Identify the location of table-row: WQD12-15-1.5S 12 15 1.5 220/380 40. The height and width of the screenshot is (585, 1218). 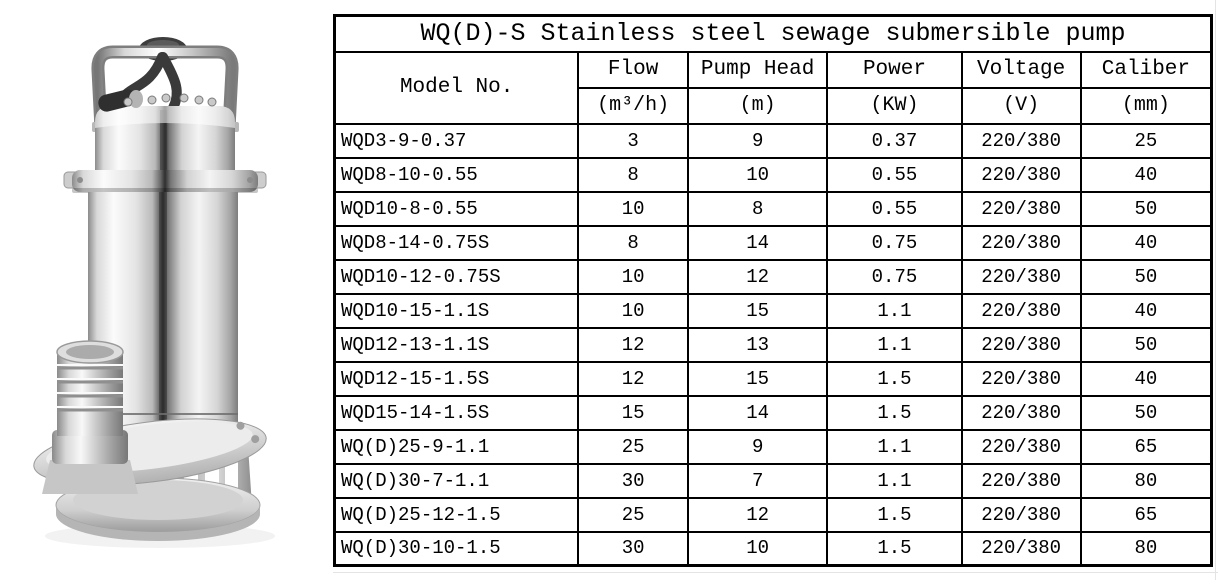
(773, 378).